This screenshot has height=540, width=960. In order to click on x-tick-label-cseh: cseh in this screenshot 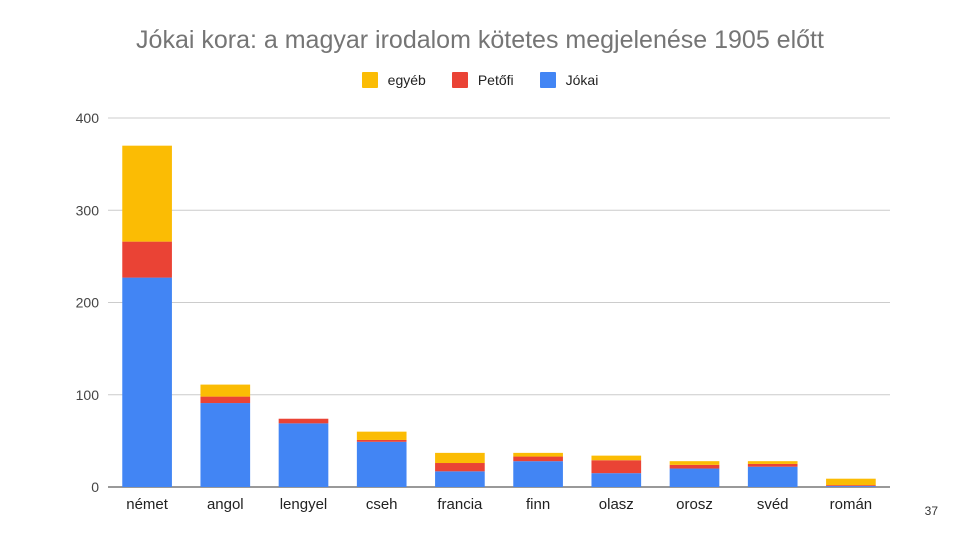, I will do `click(382, 504)`.